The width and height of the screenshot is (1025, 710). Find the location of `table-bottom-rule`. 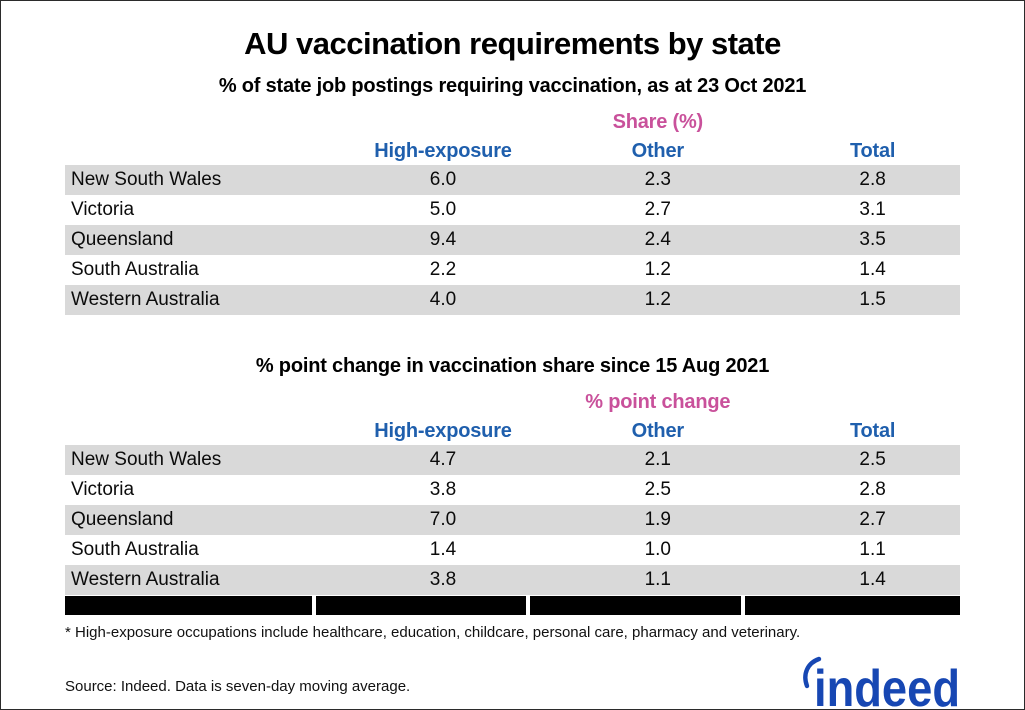

table-bottom-rule is located at coordinates (512, 605).